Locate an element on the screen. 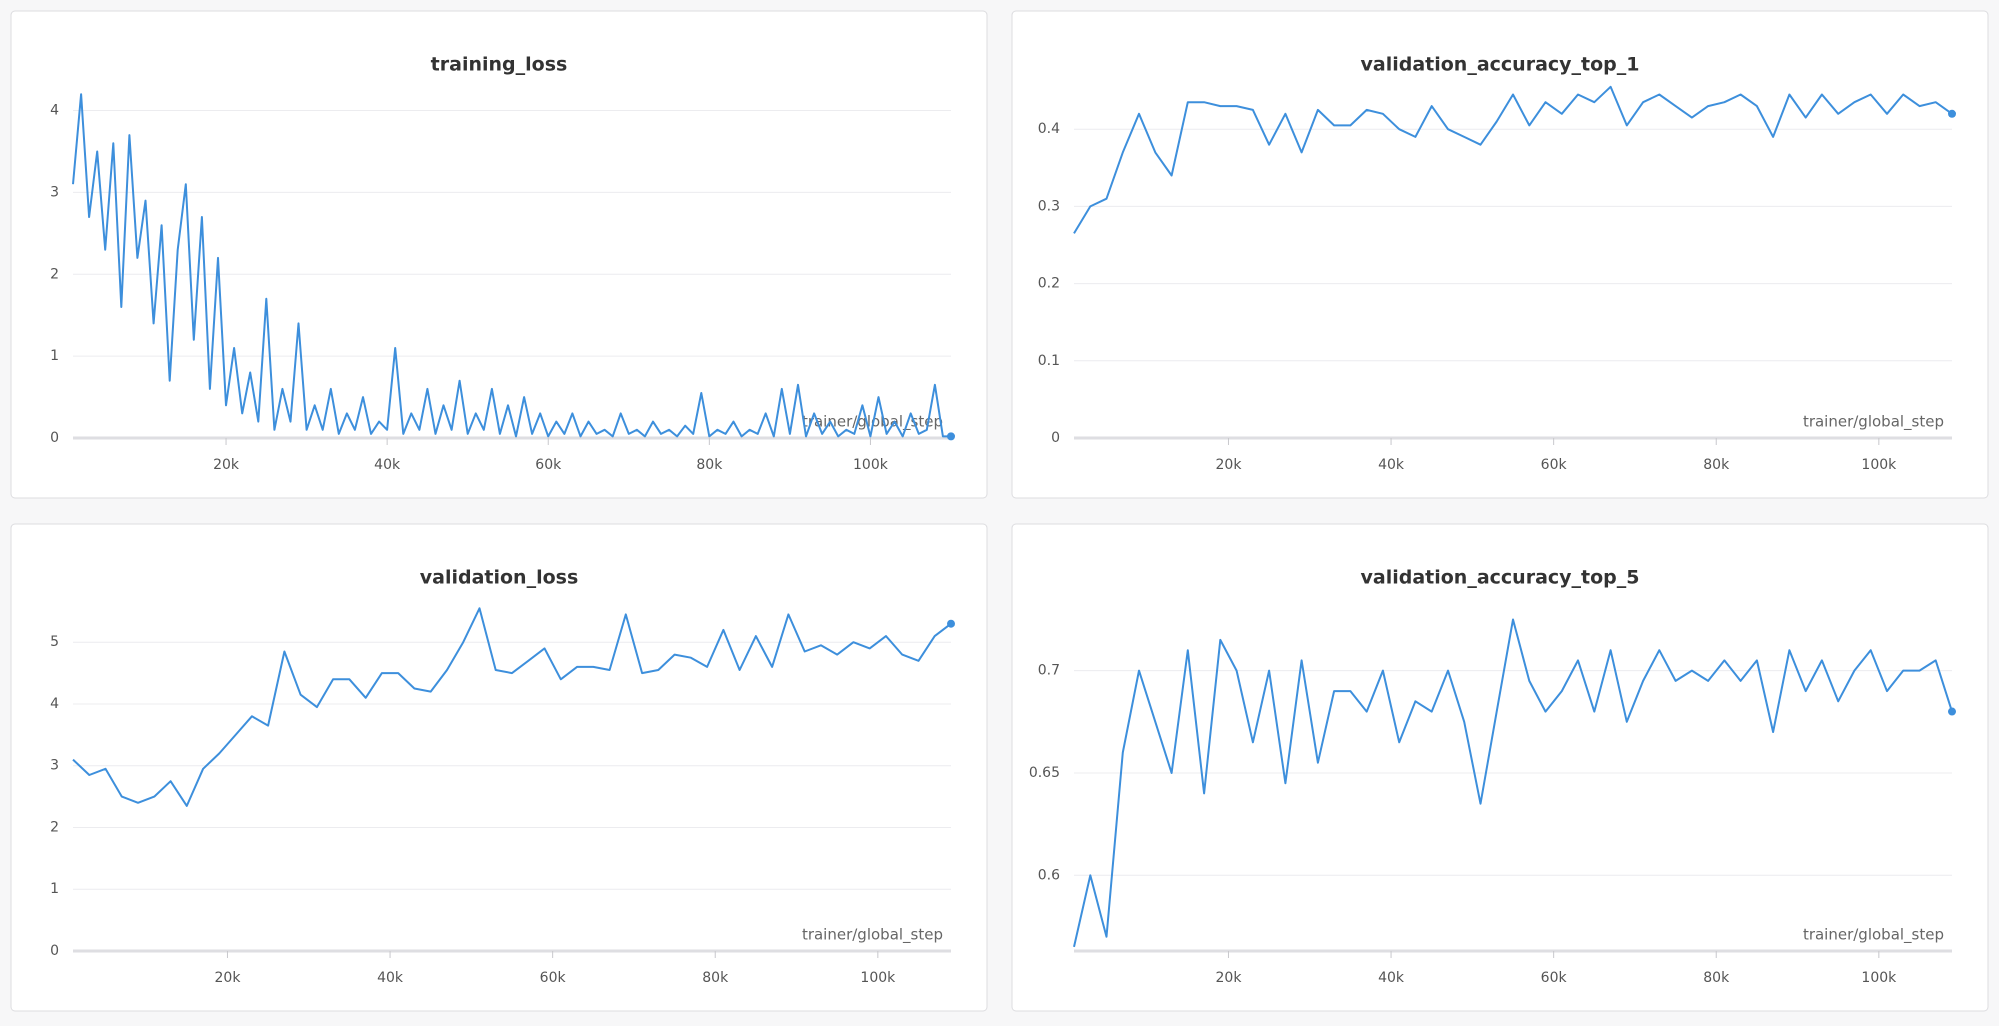 This screenshot has height=1026, width=1999. y-tick-label: 0.2 is located at coordinates (1049, 284).